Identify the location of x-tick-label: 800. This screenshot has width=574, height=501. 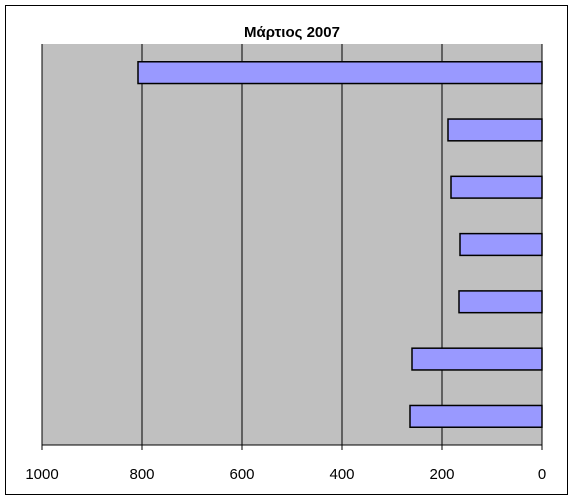
(141, 474).